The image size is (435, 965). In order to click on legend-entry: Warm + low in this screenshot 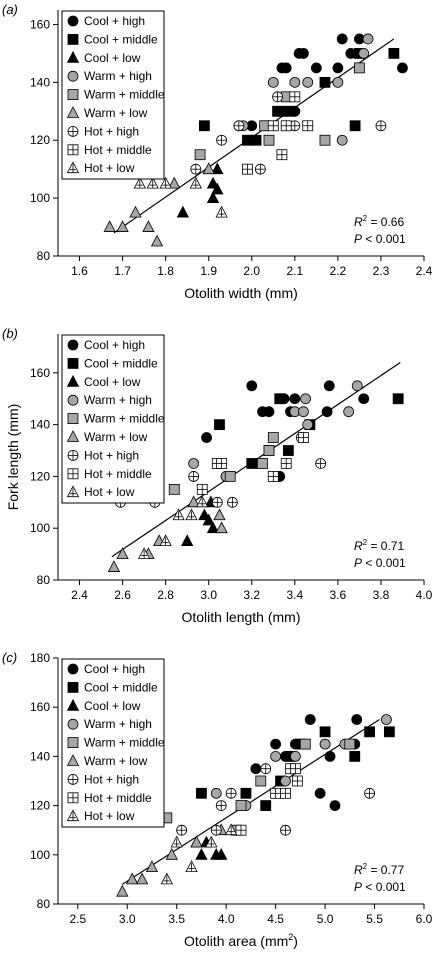, I will do `click(116, 761)`.